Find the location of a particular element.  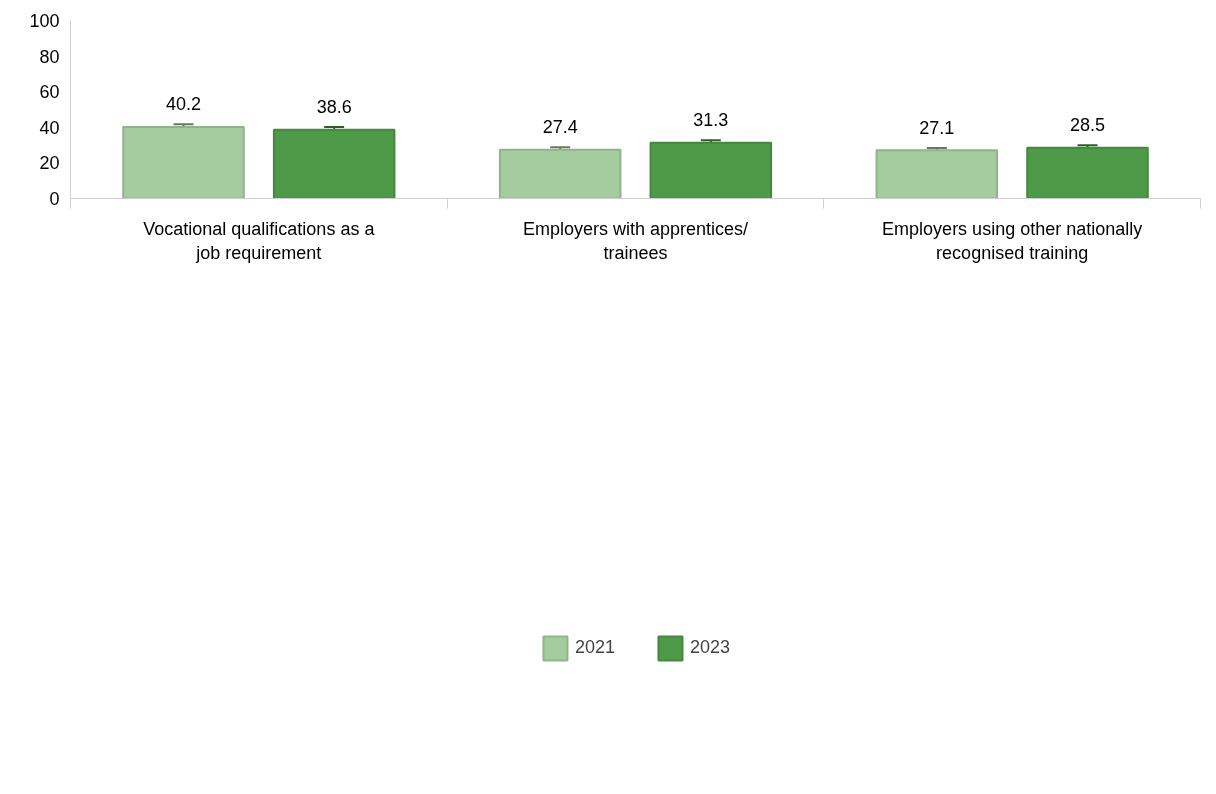

x-tick-label: Employers using other nationally recognised training is located at coordinates (1012, 240).